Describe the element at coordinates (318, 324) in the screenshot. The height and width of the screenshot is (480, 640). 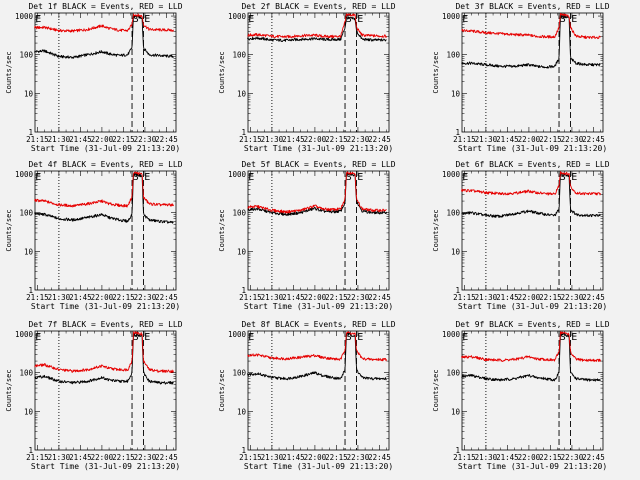
I see `chart-title: Det 8f BLACK = Events, RED = LLD` at that location.